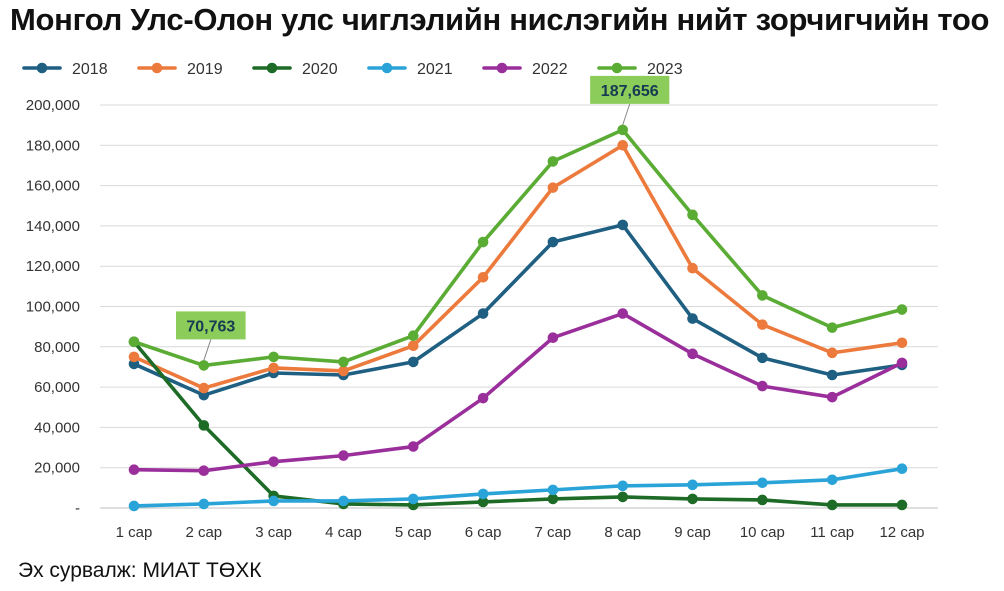 This screenshot has width=1004, height=591. I want to click on x-tick-label: 8 сар, so click(622, 532).